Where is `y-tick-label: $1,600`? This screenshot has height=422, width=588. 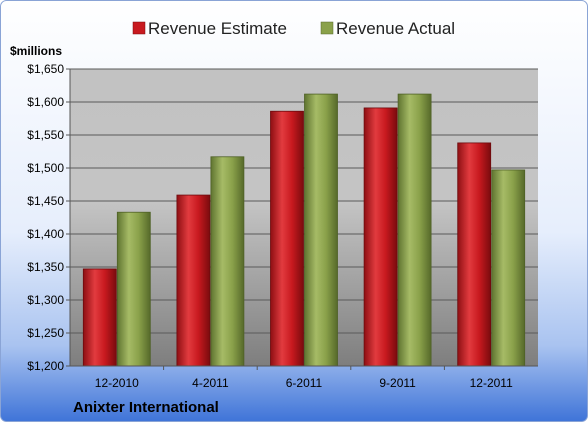
y-tick-label: $1,600 is located at coordinates (45, 102).